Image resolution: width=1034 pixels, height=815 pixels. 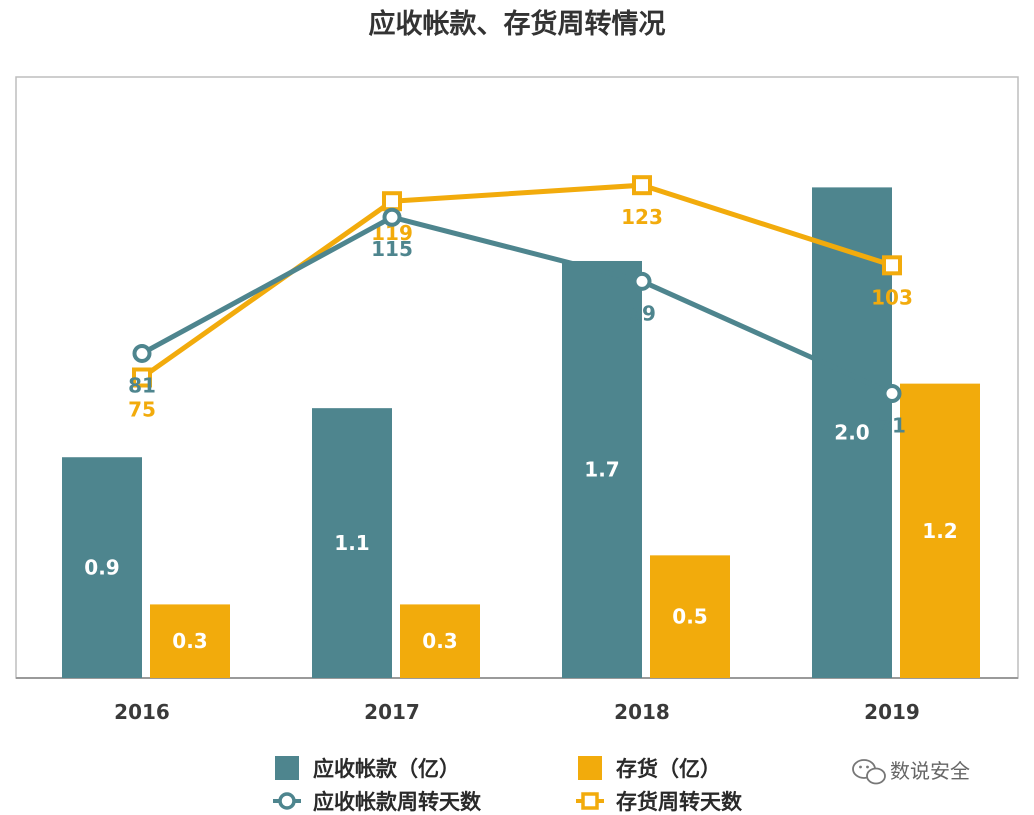 I want to click on bar-inventory-2018, so click(x=690, y=616).